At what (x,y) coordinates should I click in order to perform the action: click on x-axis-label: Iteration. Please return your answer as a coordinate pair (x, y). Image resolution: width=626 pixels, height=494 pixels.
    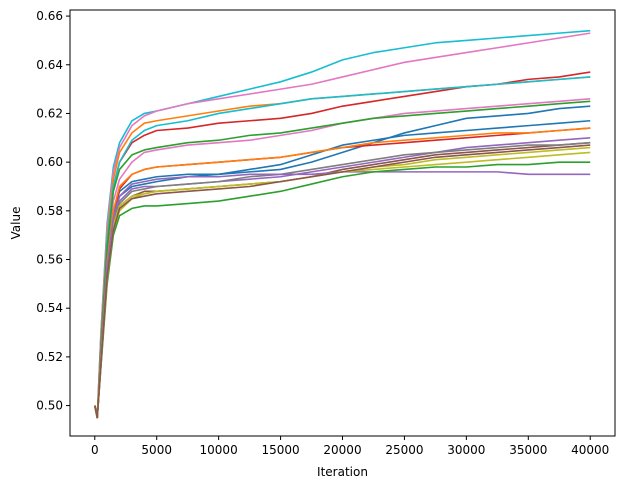
    Looking at the image, I should click on (342, 472).